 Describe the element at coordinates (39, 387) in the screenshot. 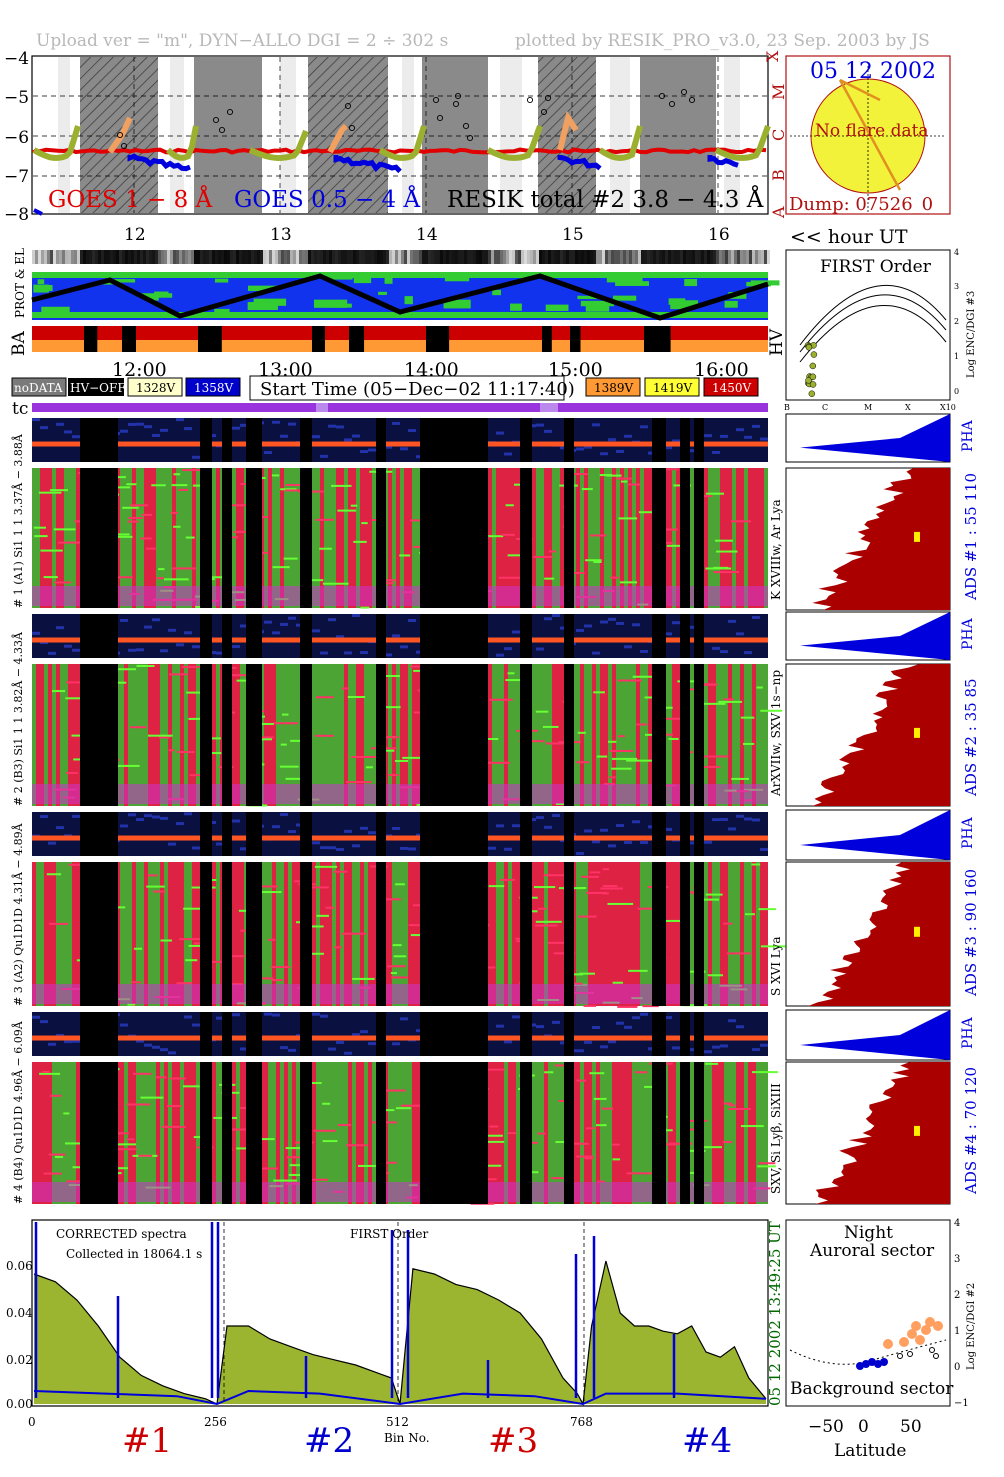

I see `legend-nodata-swatch` at that location.